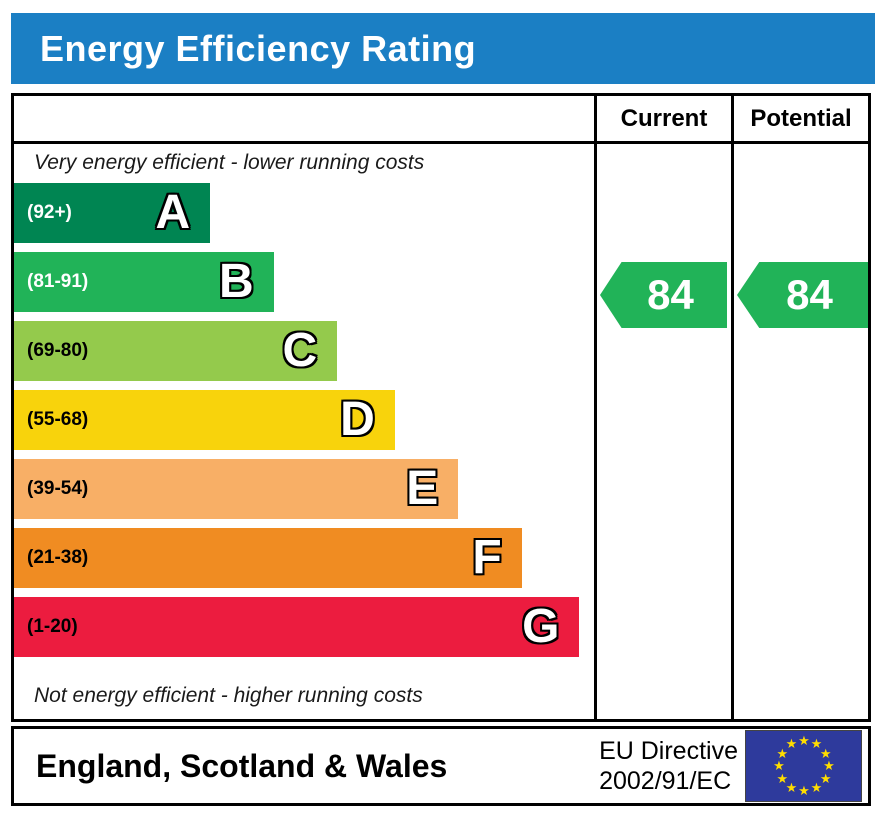  Describe the element at coordinates (173, 212) in the screenshot. I see `band-letter: A` at that location.